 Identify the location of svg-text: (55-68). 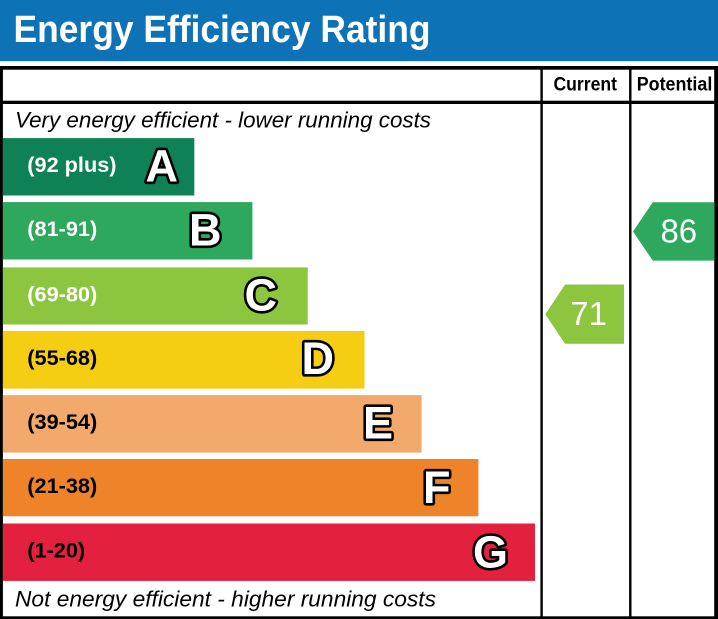
(62, 357).